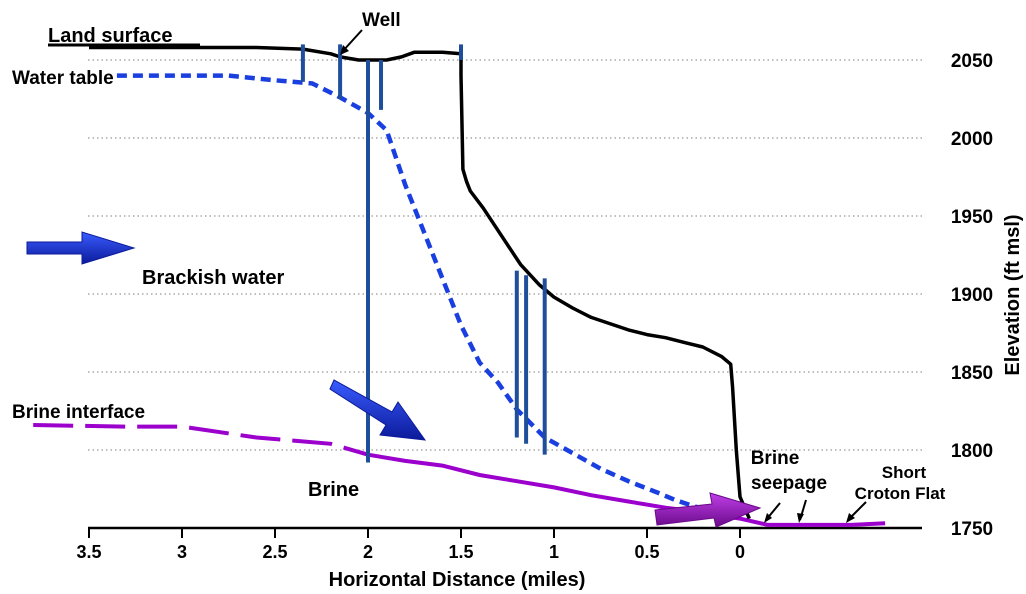 Image resolution: width=1026 pixels, height=594 pixels. Describe the element at coordinates (201, 440) in the screenshot. I see `brine-interface-dashed` at that location.